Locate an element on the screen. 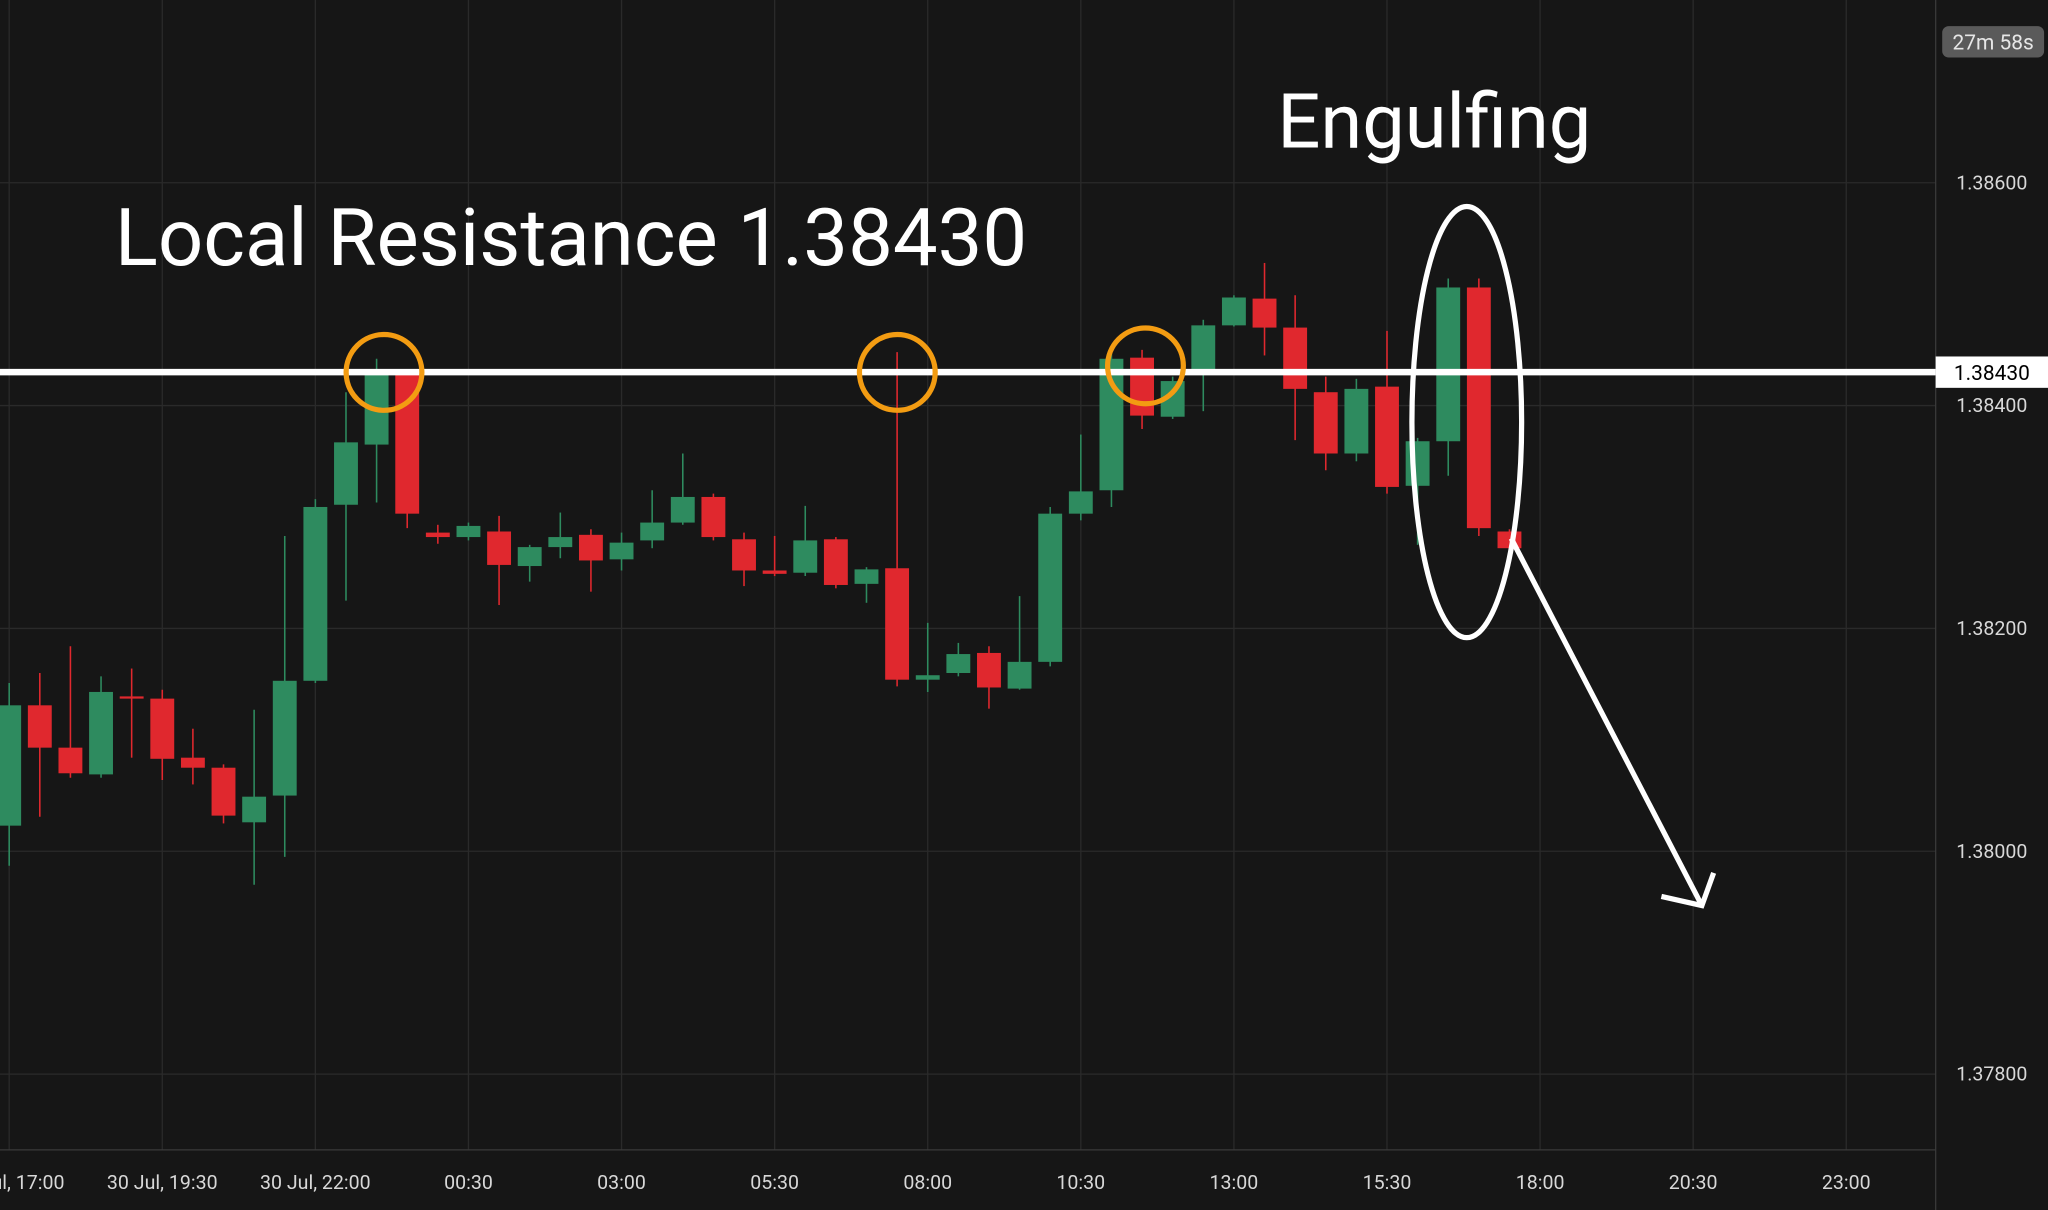 The width and height of the screenshot is (2048, 1210). annotation: Engulfing is located at coordinates (1434, 123).